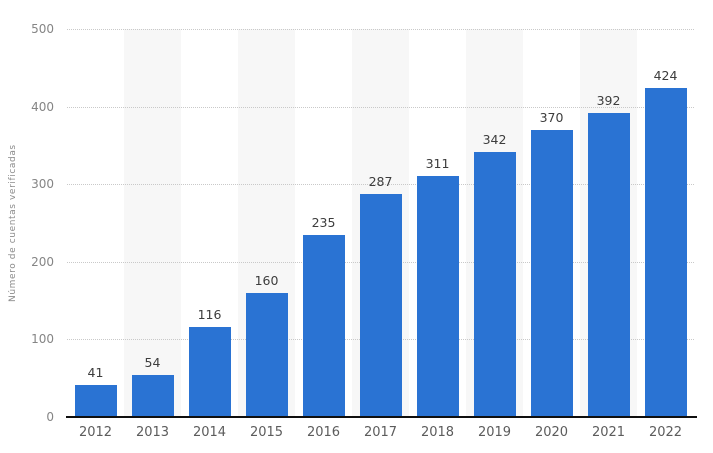 Image resolution: width=713 pixels, height=453 pixels. What do you see at coordinates (209, 372) in the screenshot?
I see `bar-2014` at bounding box center [209, 372].